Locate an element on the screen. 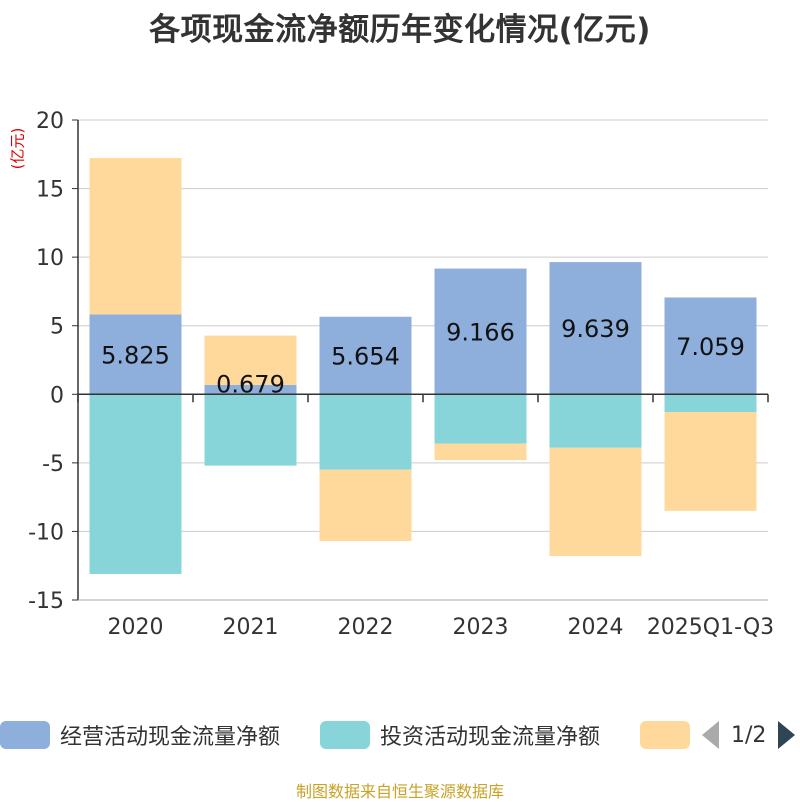  data-label: 5.654 is located at coordinates (365, 357).